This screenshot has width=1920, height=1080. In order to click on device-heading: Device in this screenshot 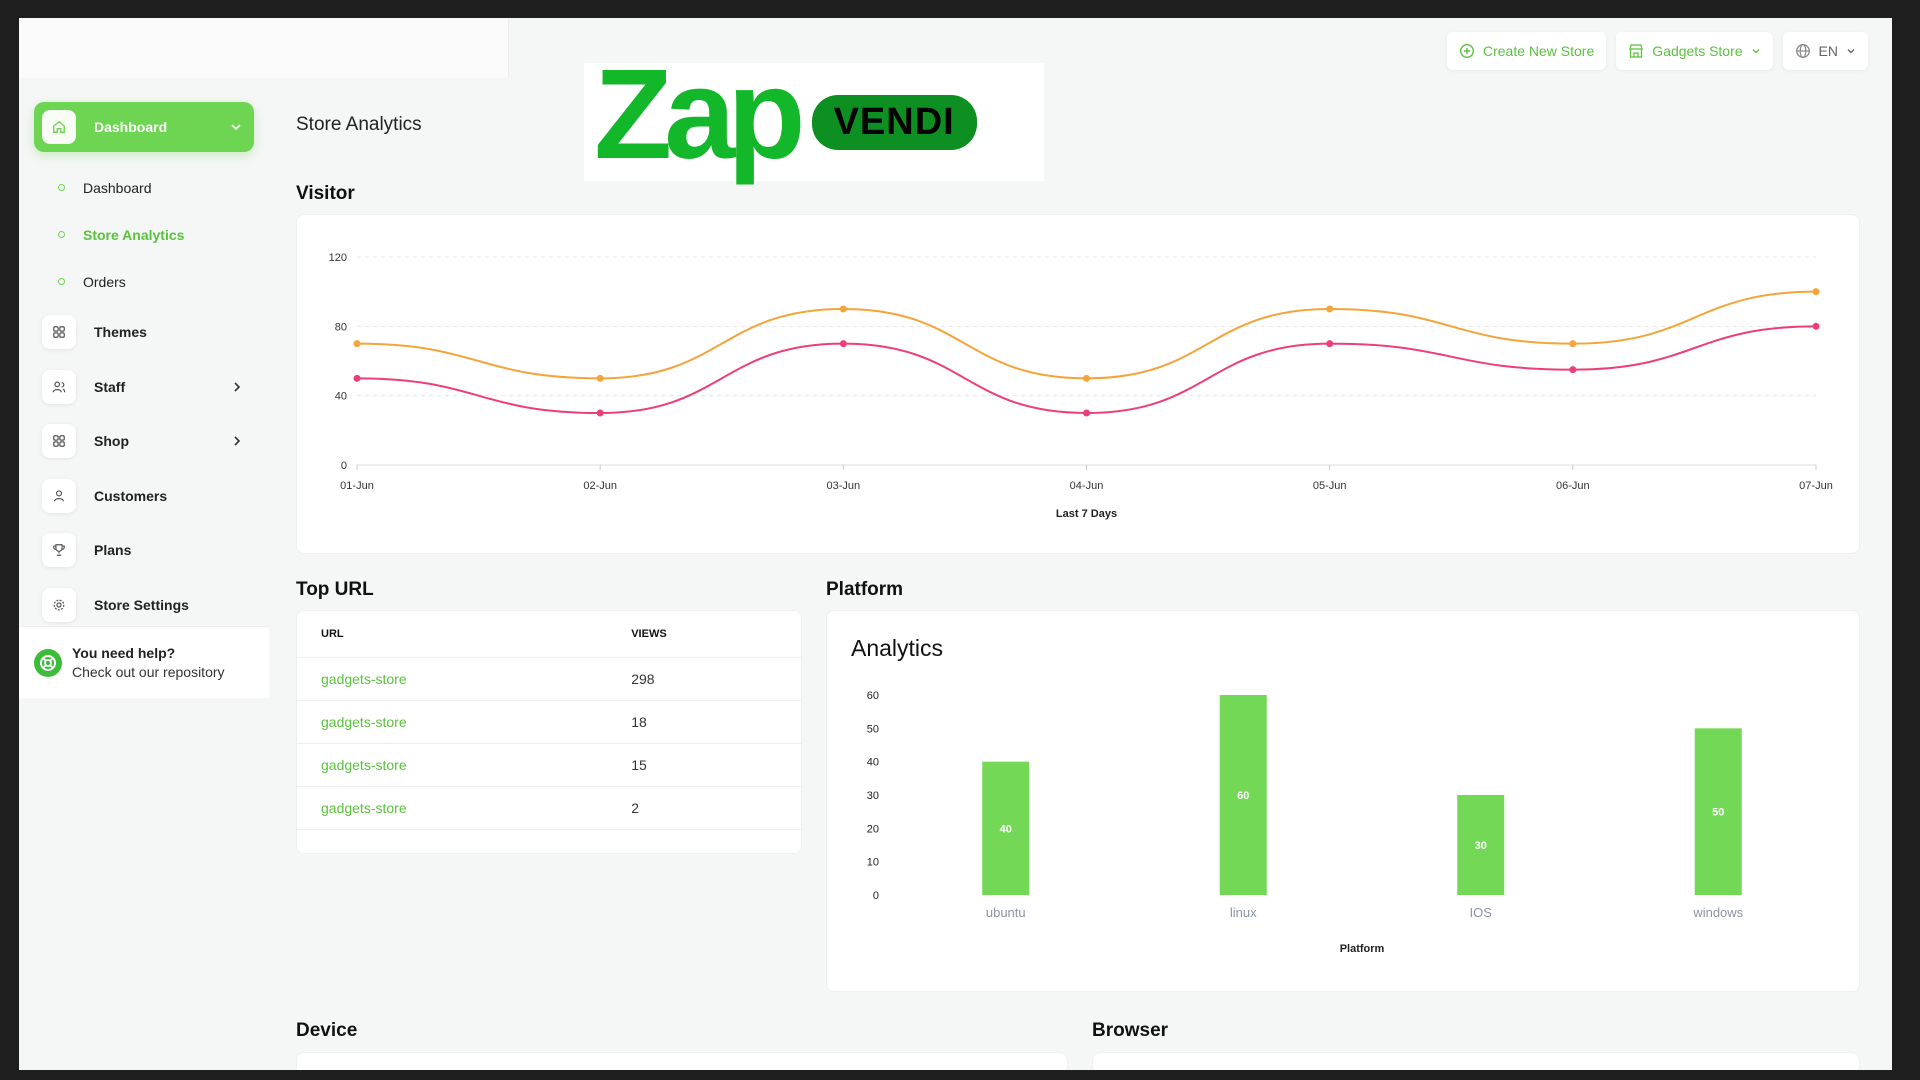, I will do `click(327, 1030)`.